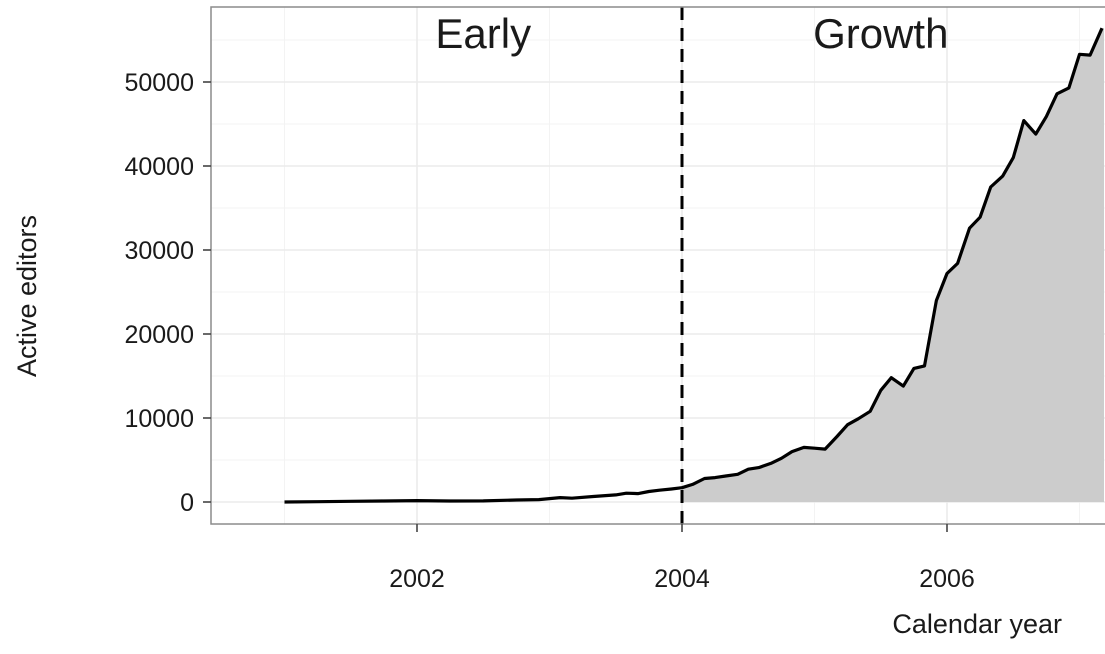  What do you see at coordinates (977, 624) in the screenshot?
I see `x-axis-title: Calendar year` at bounding box center [977, 624].